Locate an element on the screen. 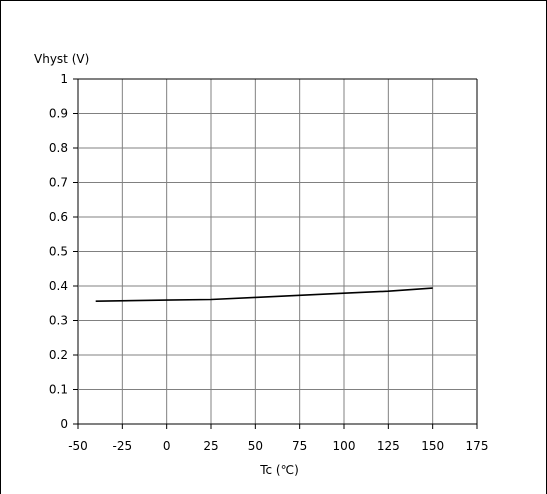 Image resolution: width=547 pixels, height=494 pixels. x-tick-label: 25 is located at coordinates (210, 446).